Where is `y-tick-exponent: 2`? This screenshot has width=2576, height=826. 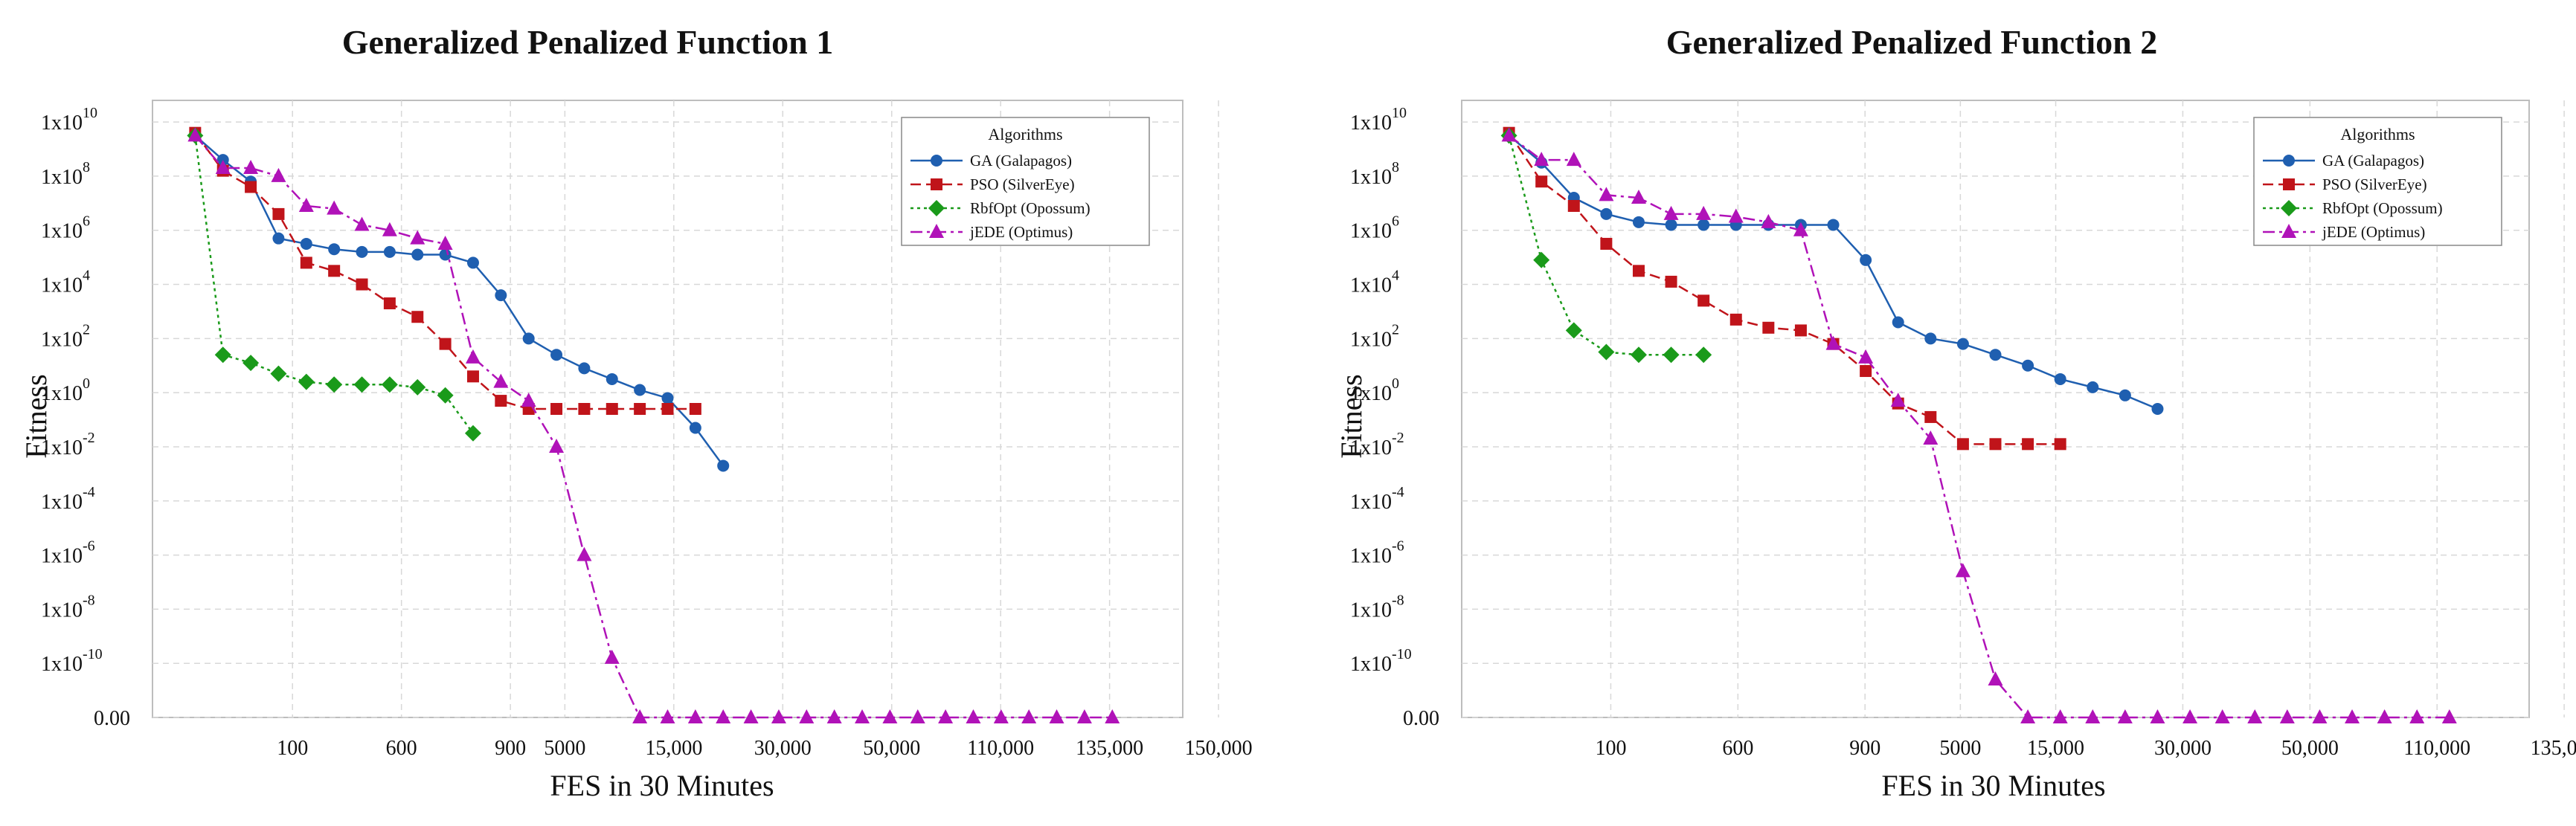 y-tick-exponent: 2 is located at coordinates (86, 329).